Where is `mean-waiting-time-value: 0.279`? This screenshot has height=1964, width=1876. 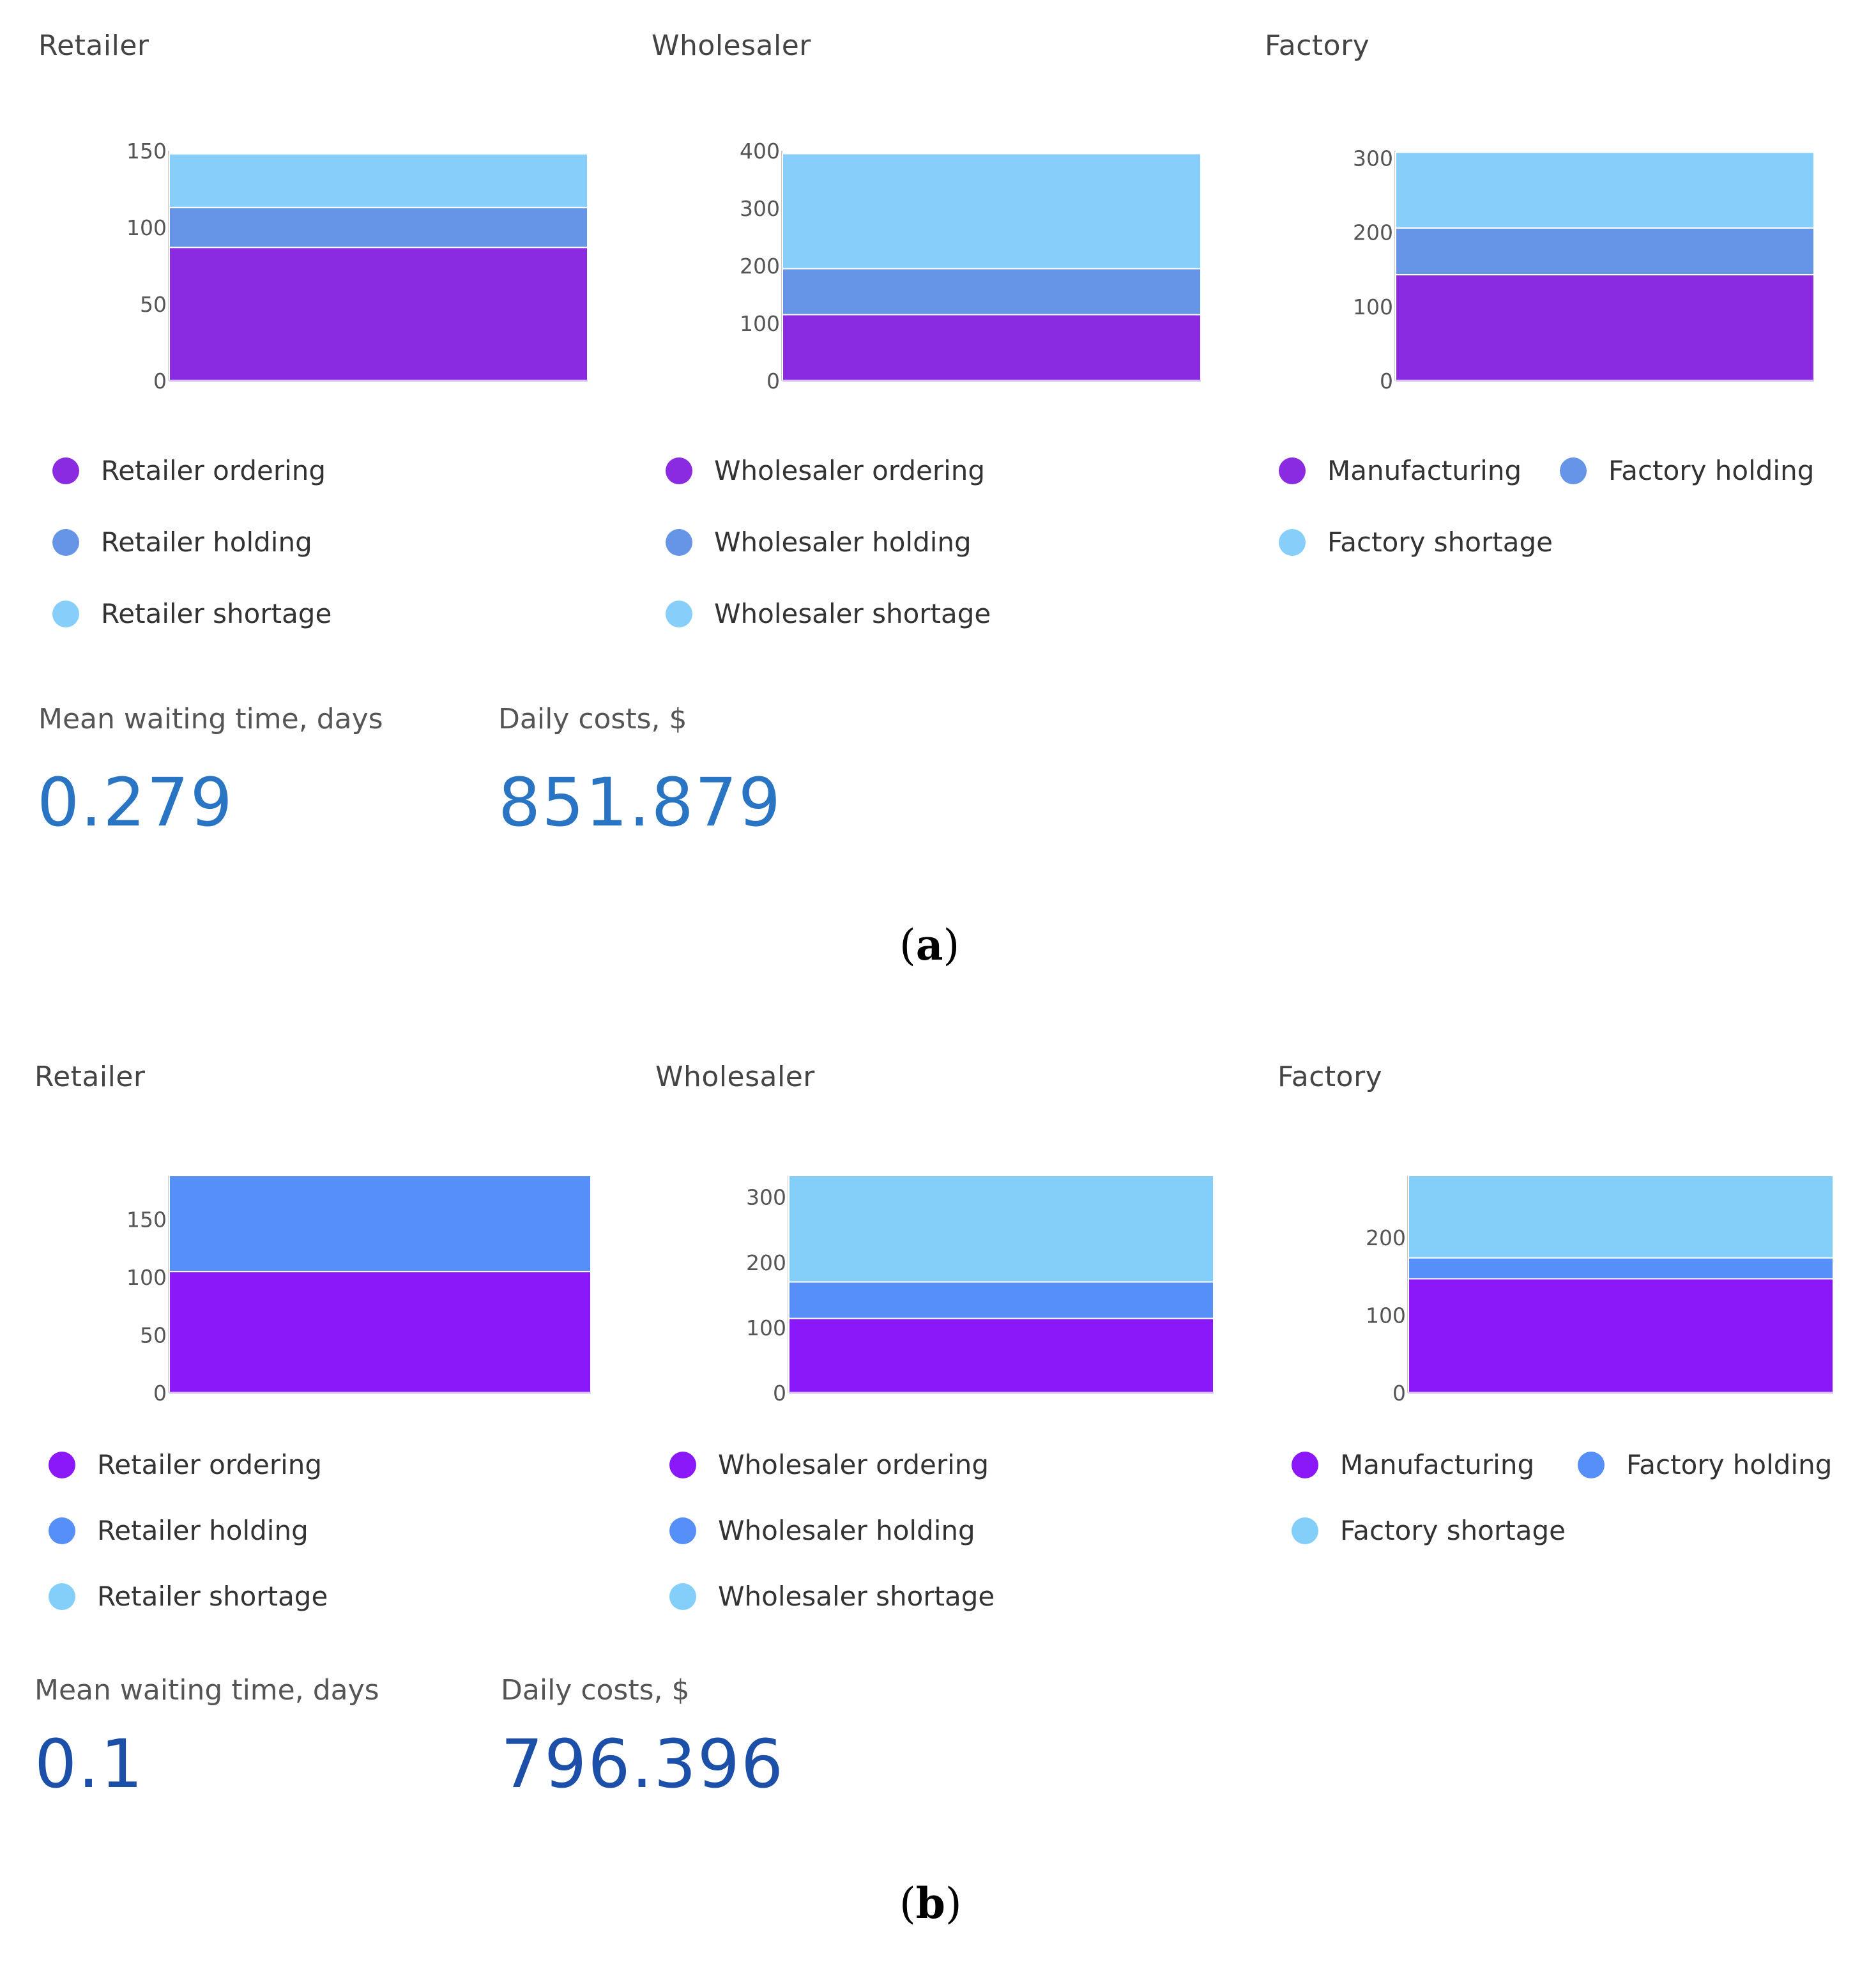
mean-waiting-time-value: 0.279 is located at coordinates (135, 802).